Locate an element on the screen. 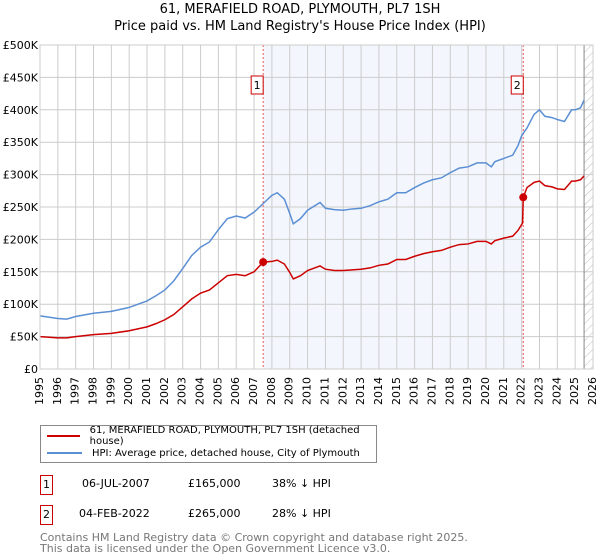 This screenshot has width=600, height=560. x-tick-label: 2017 is located at coordinates (431, 391).